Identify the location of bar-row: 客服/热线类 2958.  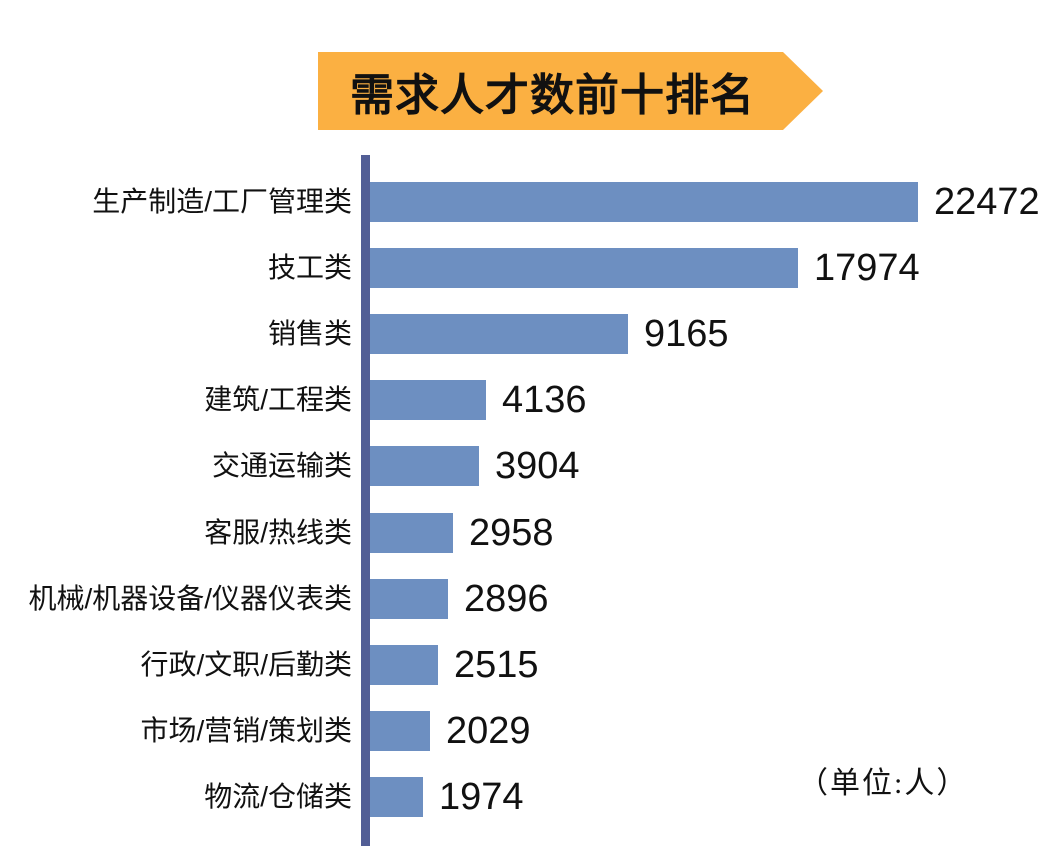
(525, 533).